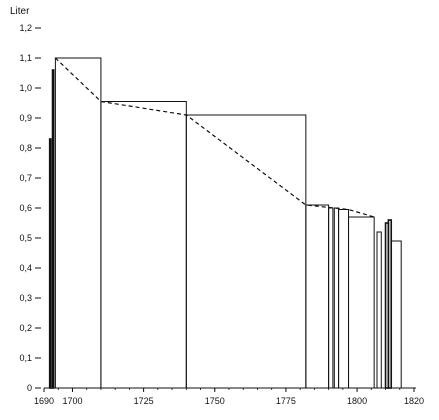 The image size is (439, 420). Describe the element at coordinates (25, 208) in the screenshot. I see `y-tick-label: 0,6` at that location.